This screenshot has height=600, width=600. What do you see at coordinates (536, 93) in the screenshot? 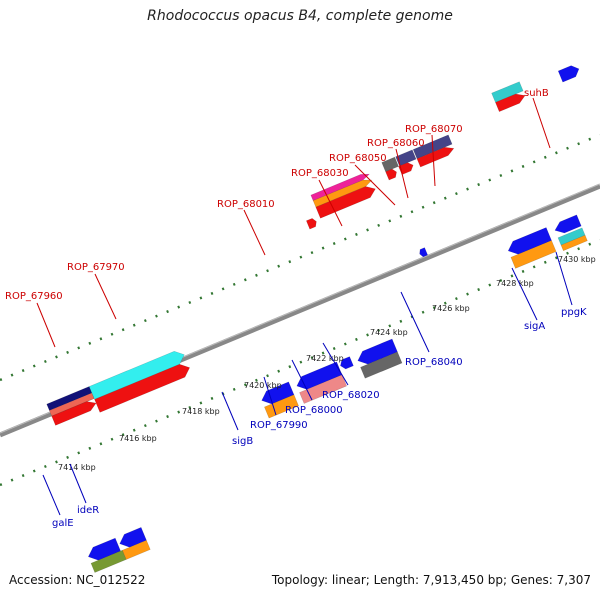
I see `gene-label-suhb: suhB` at bounding box center [536, 93].